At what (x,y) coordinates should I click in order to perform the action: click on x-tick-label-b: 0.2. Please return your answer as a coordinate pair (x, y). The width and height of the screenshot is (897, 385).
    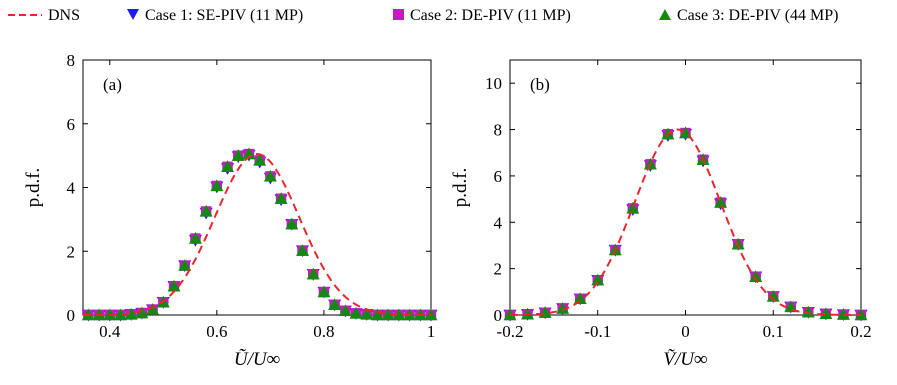
    Looking at the image, I should click on (860, 331).